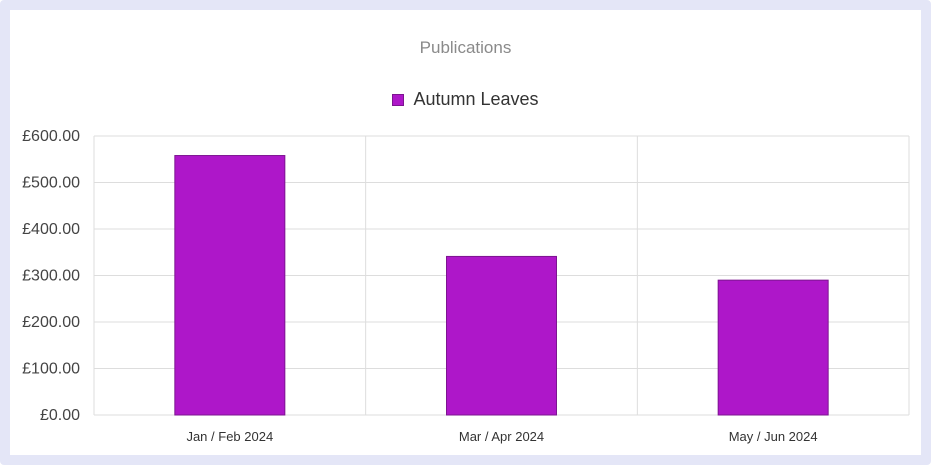 The height and width of the screenshot is (465, 931). Describe the element at coordinates (229, 436) in the screenshot. I see `x-tick-label: Jan / Feb 2024` at that location.